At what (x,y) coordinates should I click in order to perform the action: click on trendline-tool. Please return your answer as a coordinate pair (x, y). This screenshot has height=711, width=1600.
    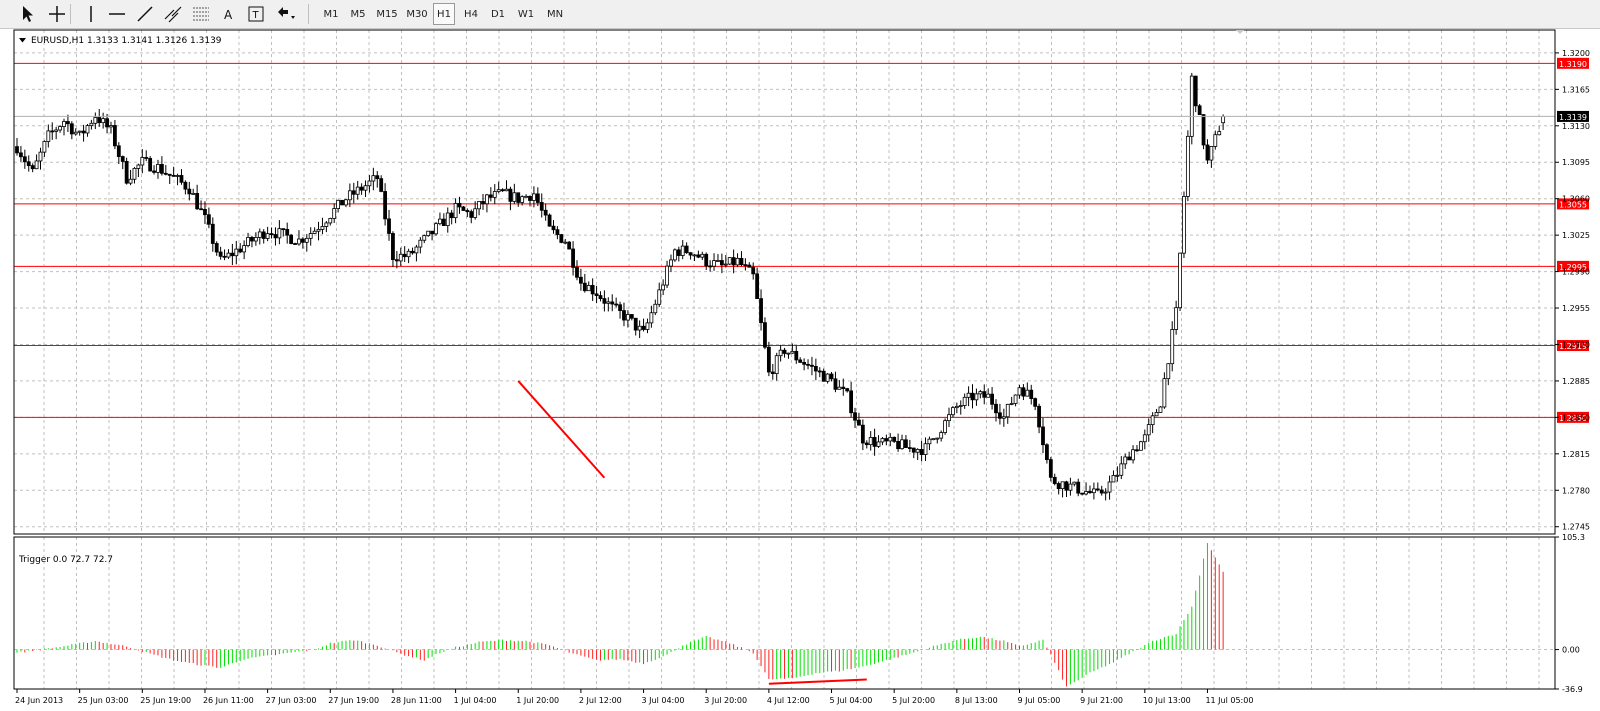
    Looking at the image, I should click on (145, 14).